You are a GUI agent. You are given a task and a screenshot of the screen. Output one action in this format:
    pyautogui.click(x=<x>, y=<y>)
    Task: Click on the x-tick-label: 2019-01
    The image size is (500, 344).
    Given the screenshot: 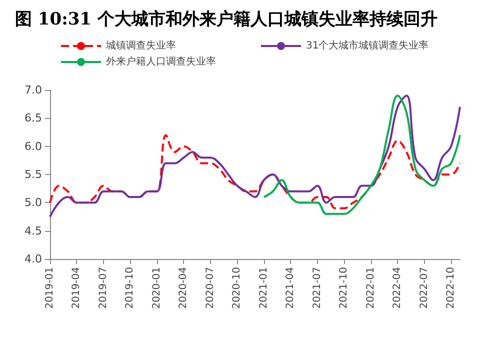 What is the action you would take?
    pyautogui.click(x=50, y=288)
    